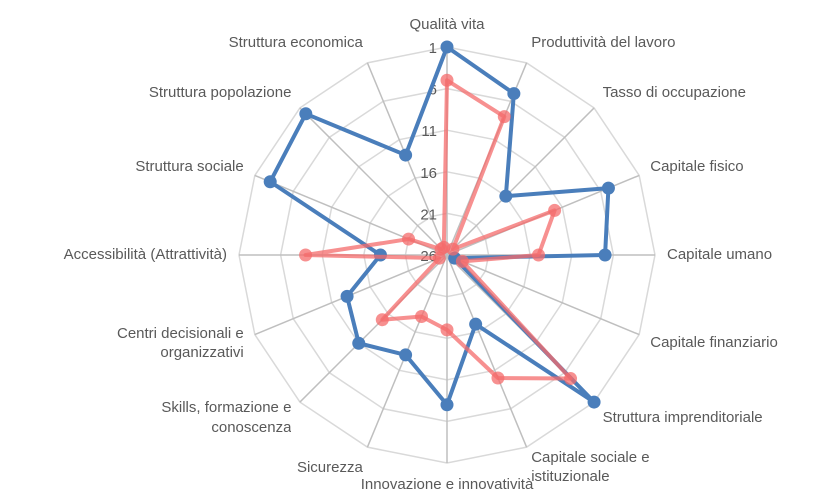 This screenshot has height=493, width=819. I want to click on category-label: Capitale umano, so click(720, 255).